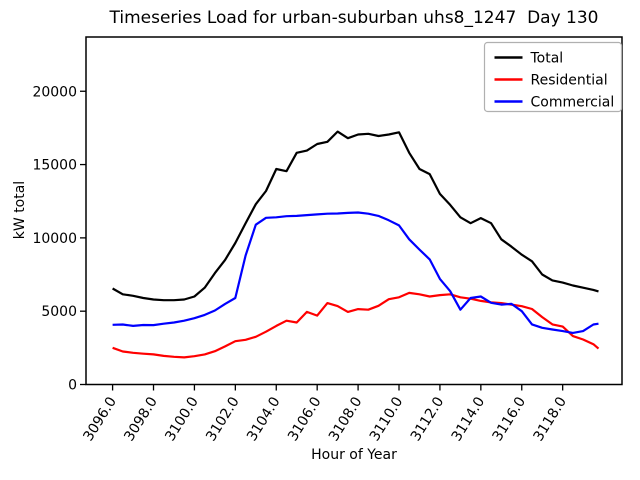 The width and height of the screenshot is (640, 480). Describe the element at coordinates (72, 386) in the screenshot. I see `y-tick-label: 0` at that location.